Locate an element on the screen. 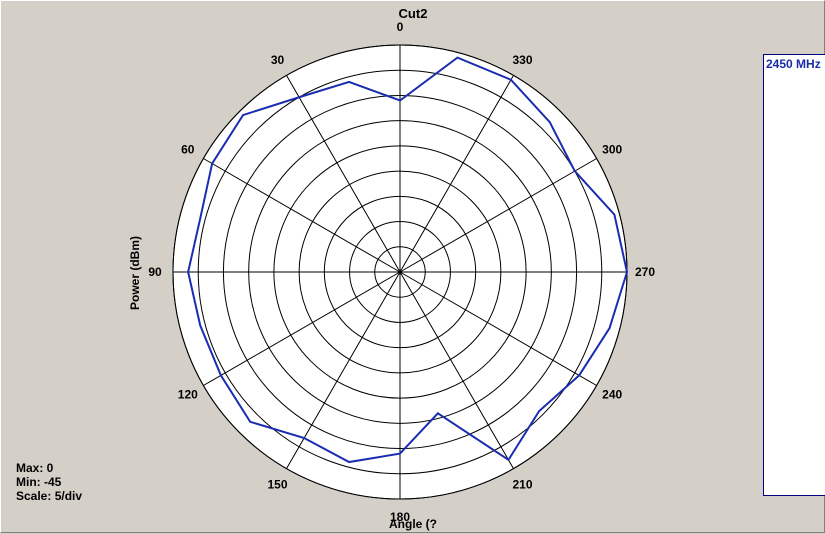 This screenshot has height=534, width=825. angle-tick-label: 150 is located at coordinates (277, 484).